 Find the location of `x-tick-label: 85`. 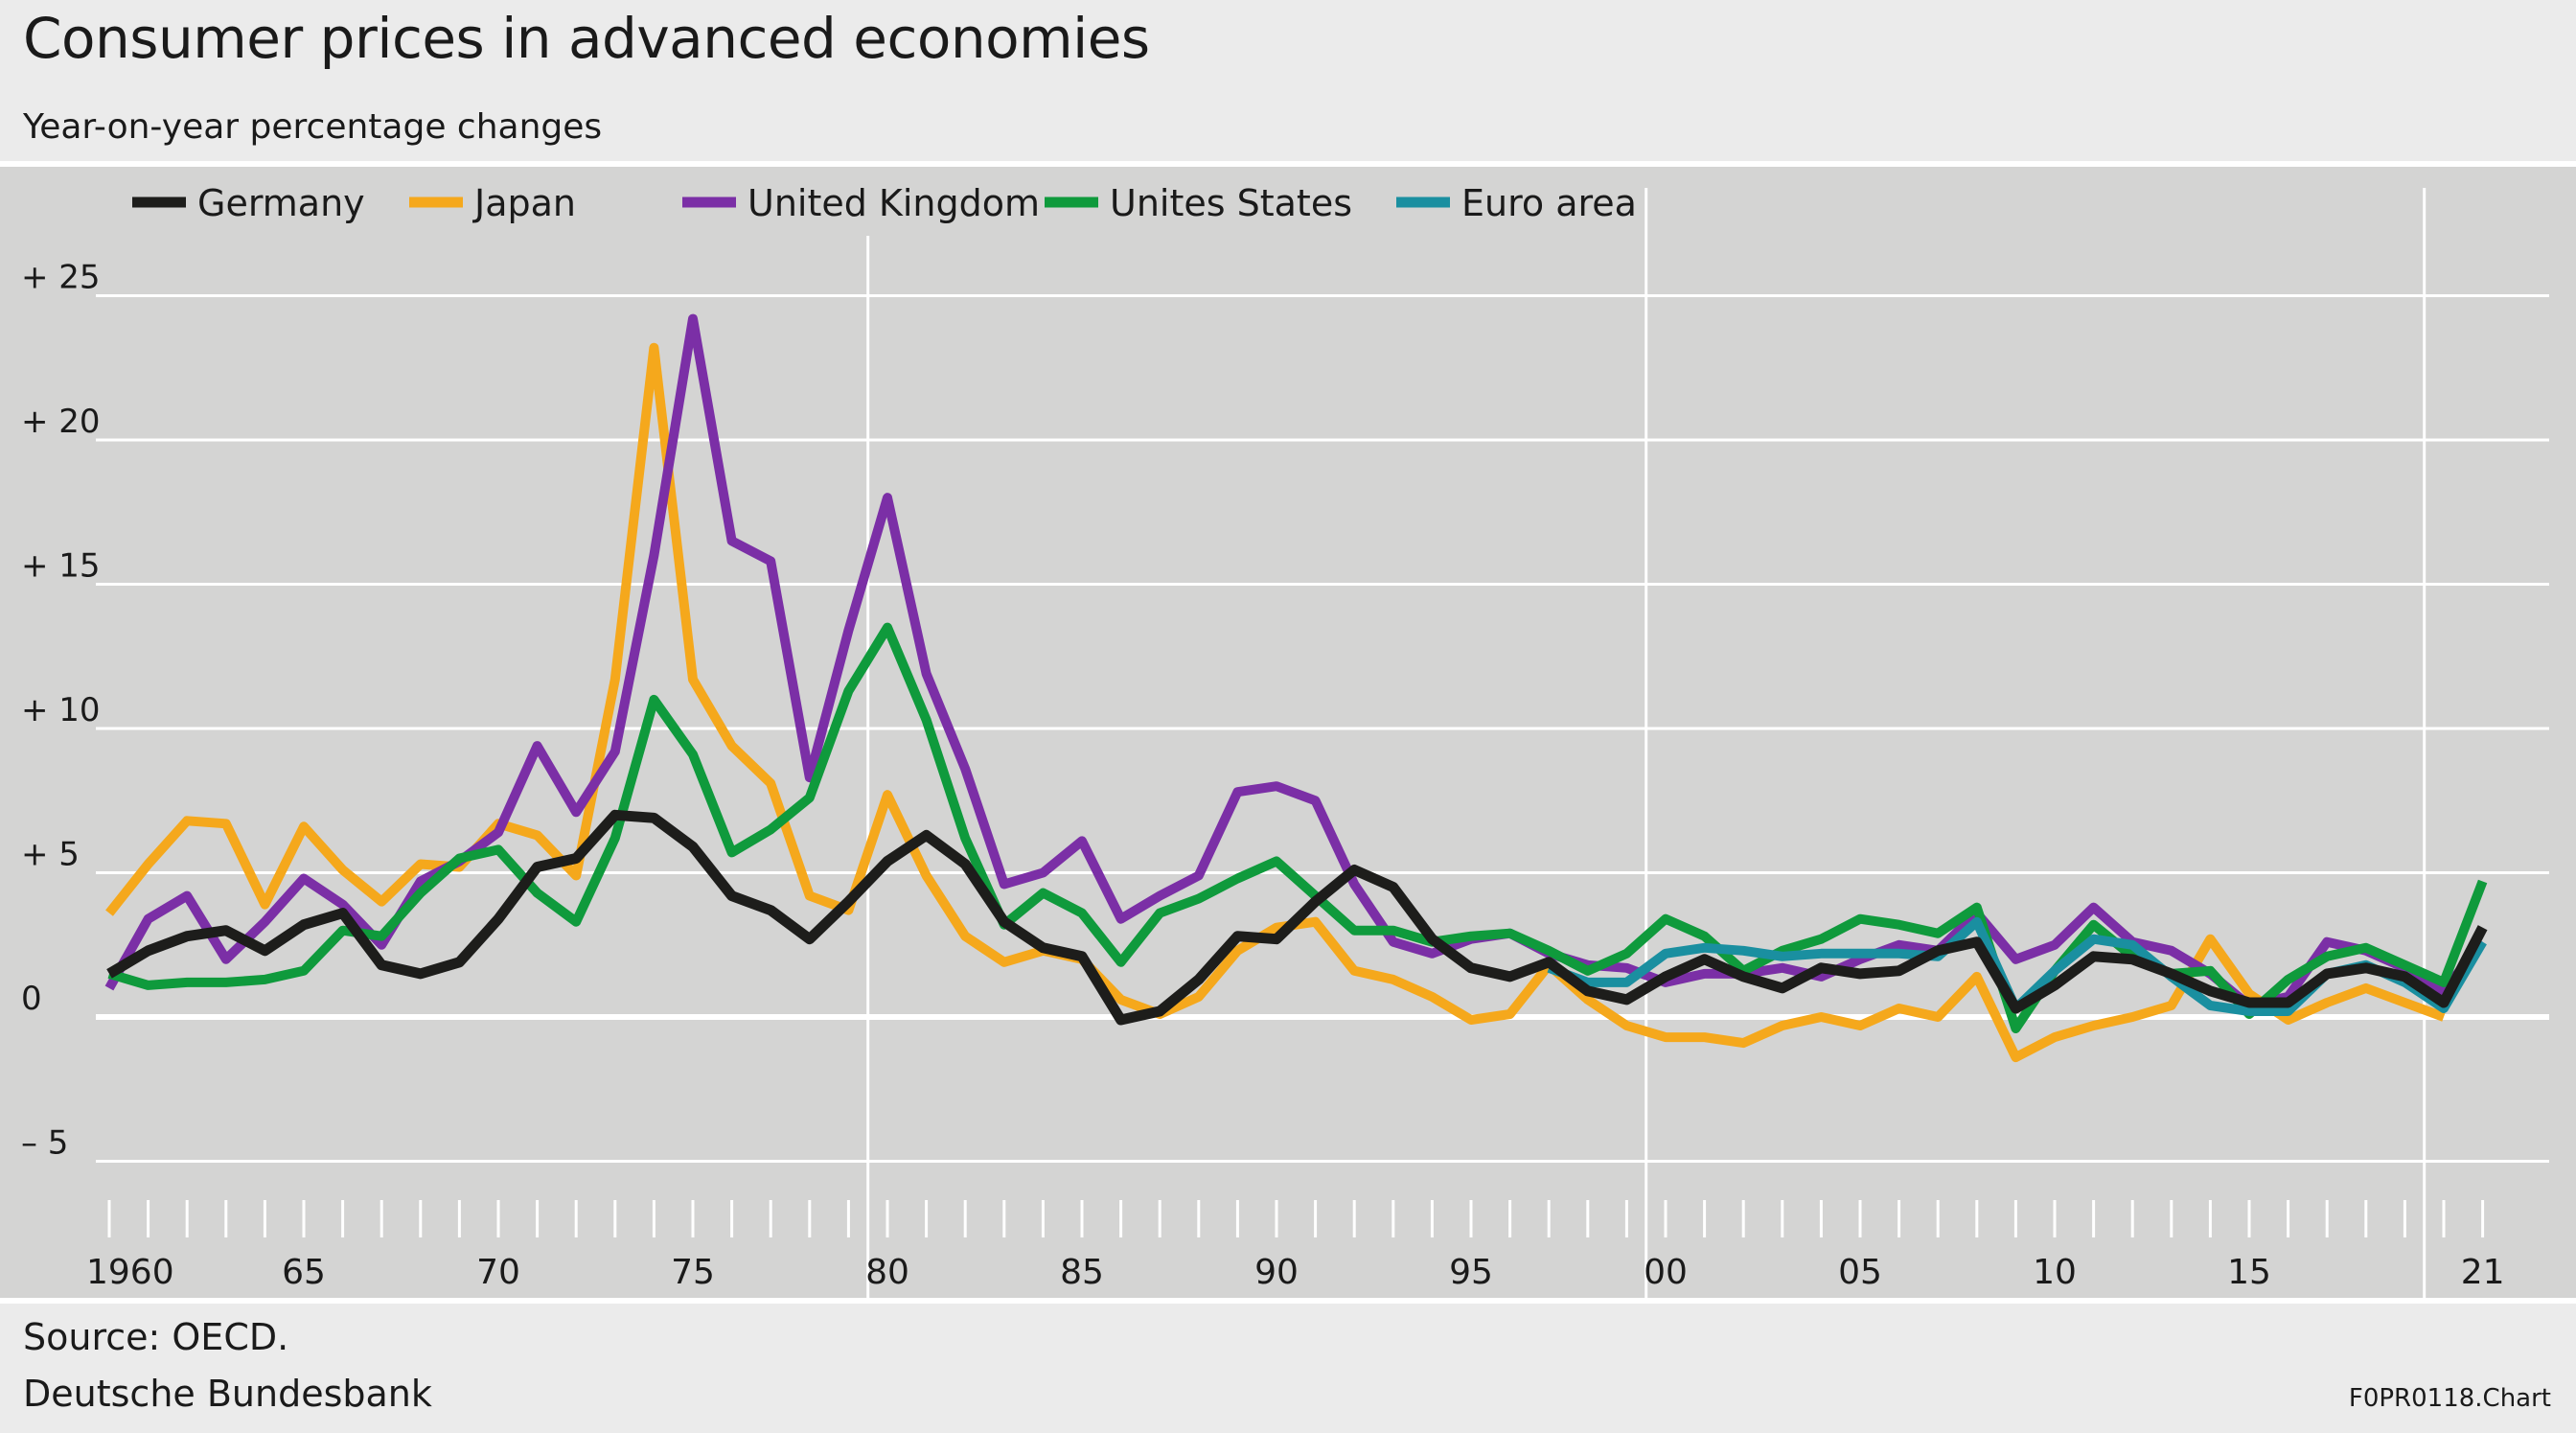

x-tick-label: 85 is located at coordinates (1082, 1272).